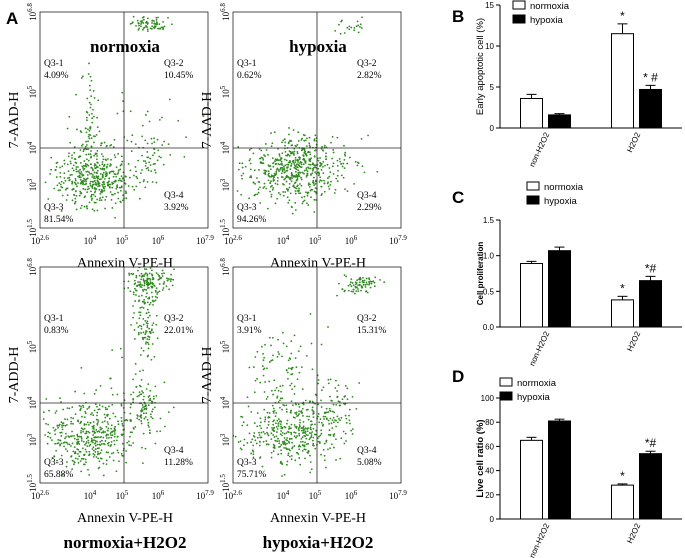 The width and height of the screenshot is (685, 558). What do you see at coordinates (127, 238) in the screenshot?
I see `tick-exponent: 5` at bounding box center [127, 238].